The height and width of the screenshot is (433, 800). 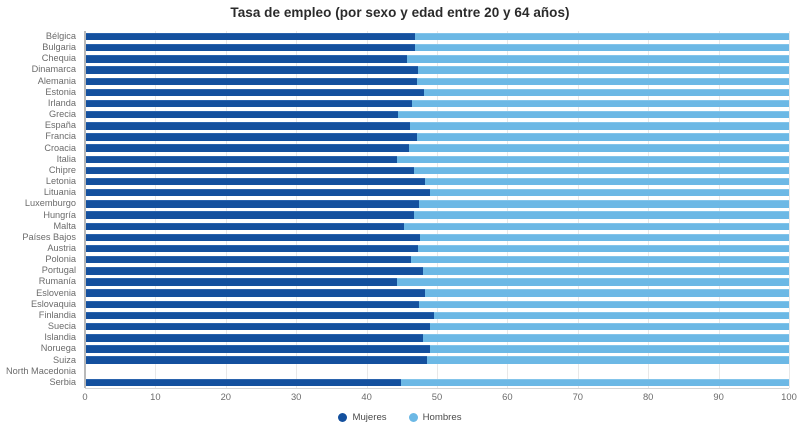 What do you see at coordinates (62, 114) in the screenshot?
I see `y-axis-label: Grecia` at bounding box center [62, 114].